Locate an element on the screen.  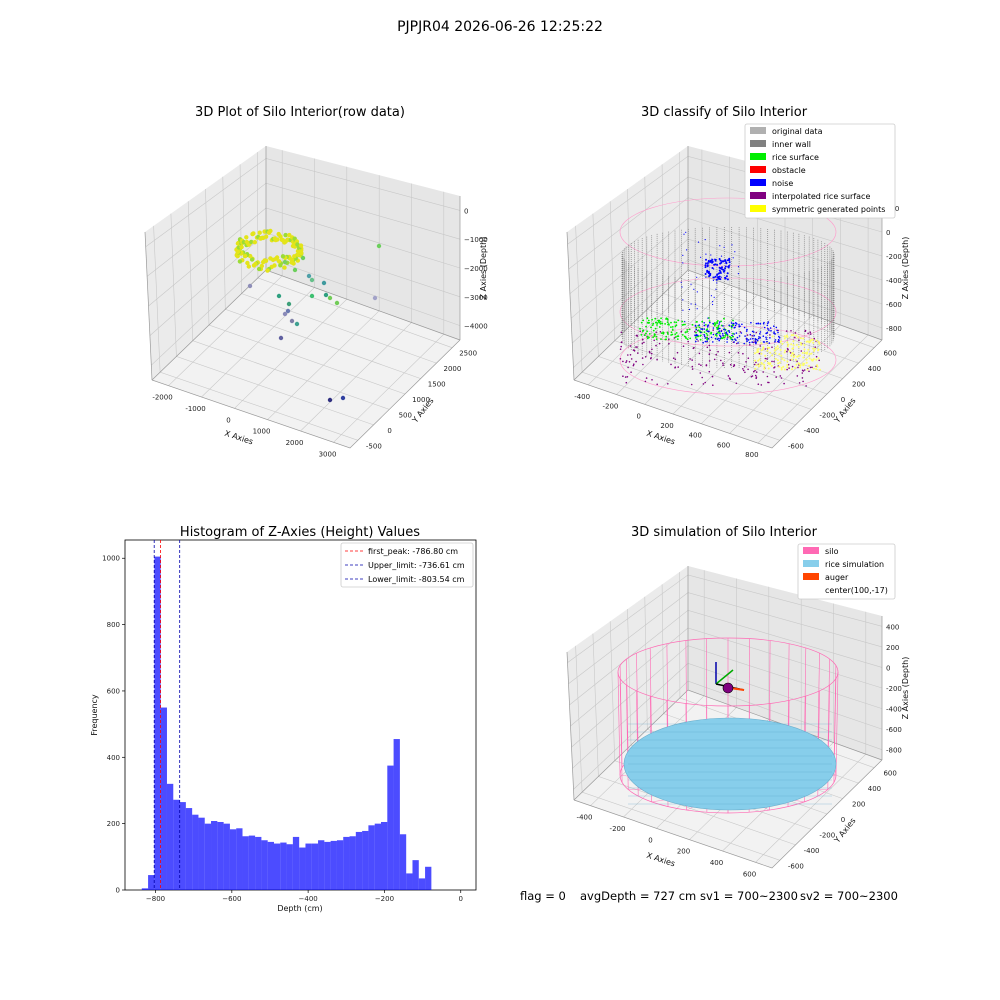
legend-label: symmetric generated points is located at coordinates (828, 209).